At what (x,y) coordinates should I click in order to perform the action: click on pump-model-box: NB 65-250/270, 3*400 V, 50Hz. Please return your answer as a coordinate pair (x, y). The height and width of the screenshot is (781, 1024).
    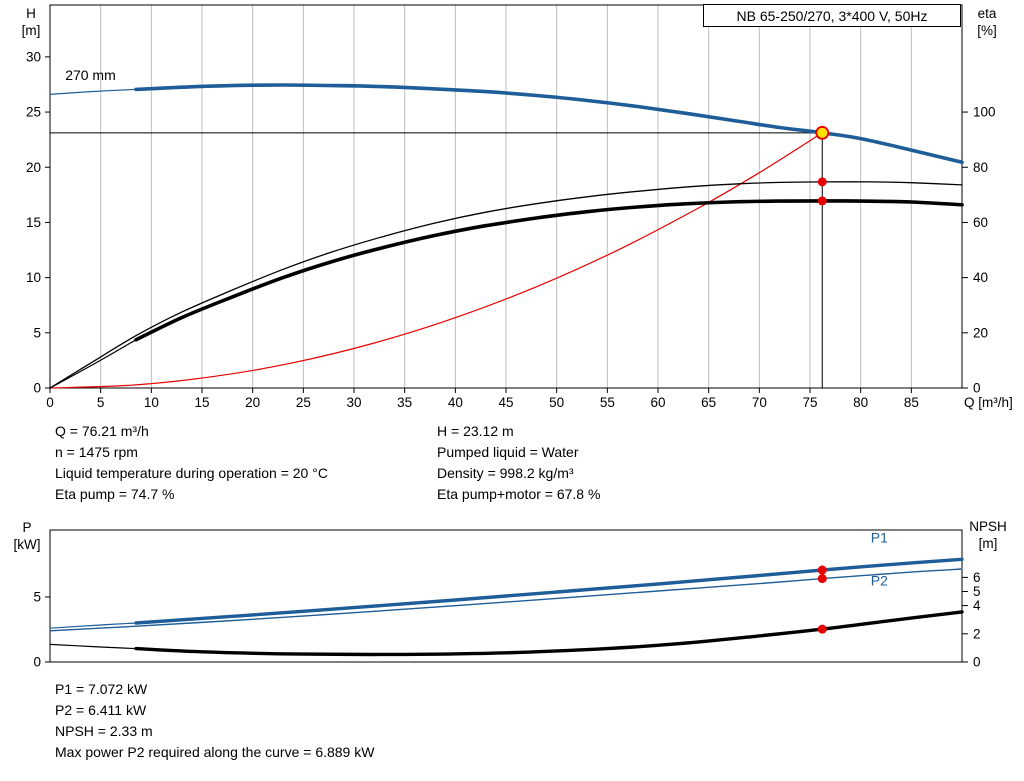
    Looking at the image, I should click on (832, 15).